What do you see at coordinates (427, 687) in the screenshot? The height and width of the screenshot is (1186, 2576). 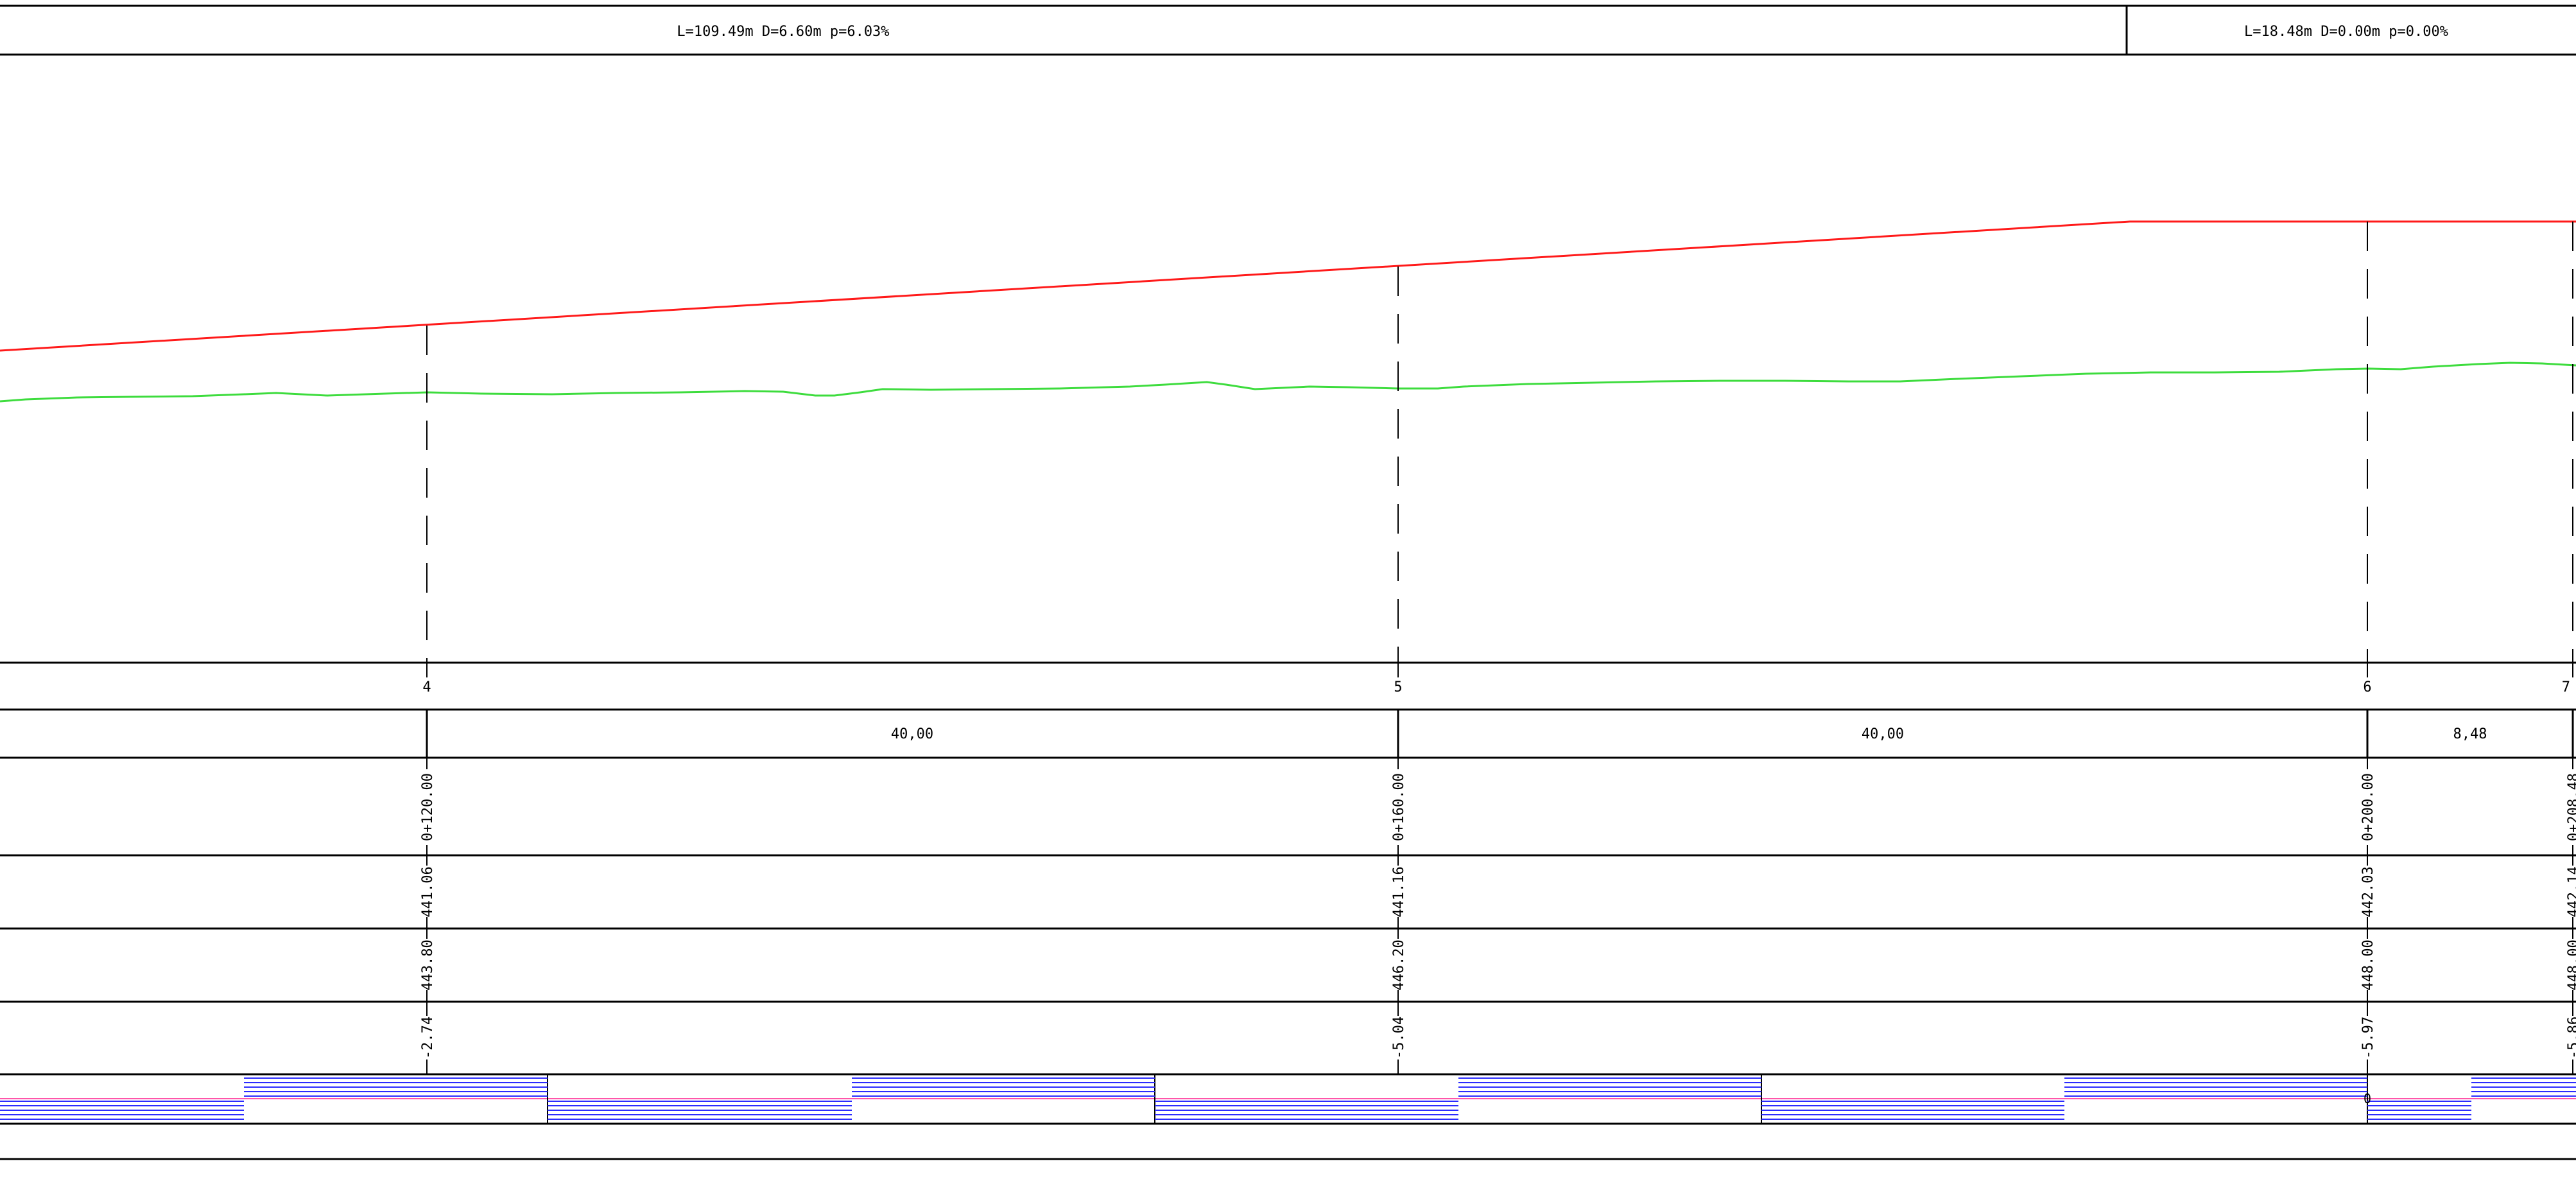 I see `station-number: 4` at bounding box center [427, 687].